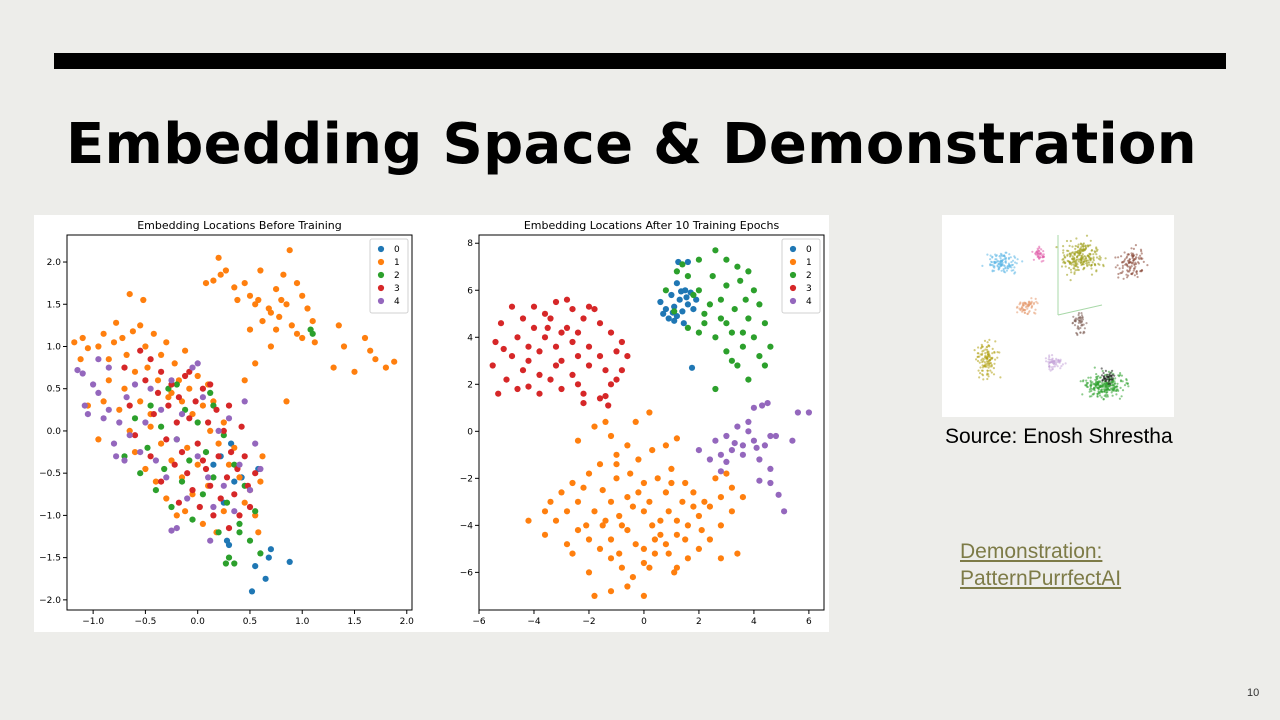 The image size is (1280, 720). I want to click on demo-link-label: Demonstration:, so click(1031, 551).